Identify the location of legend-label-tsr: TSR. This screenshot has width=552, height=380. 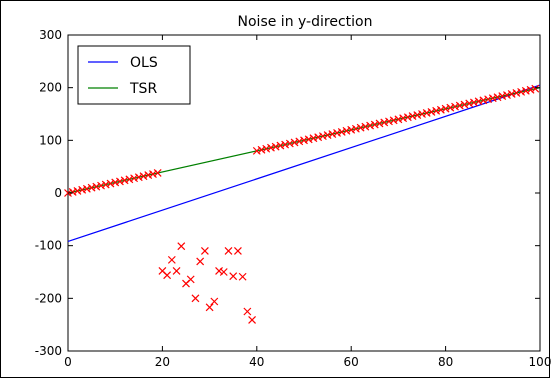
(143, 89).